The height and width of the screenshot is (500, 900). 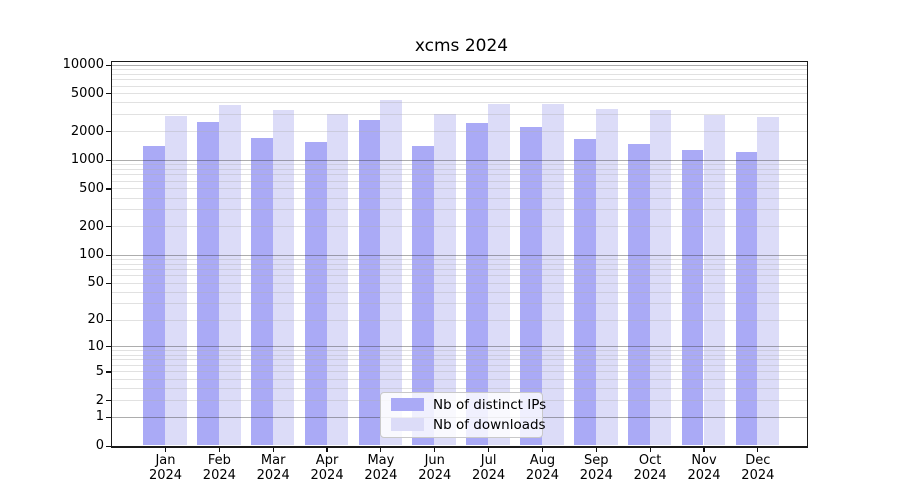 What do you see at coordinates (435, 468) in the screenshot?
I see `x-tick-label-jun: Jun 2024` at bounding box center [435, 468].